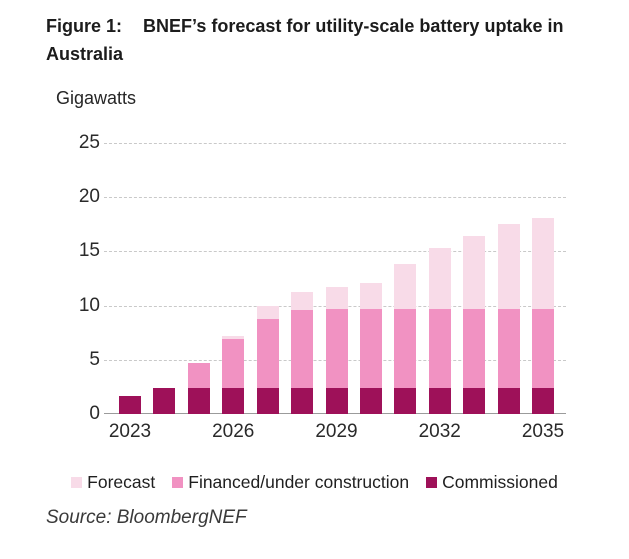 This screenshot has height=559, width=629. I want to click on source-note: Source: BloombergNEF, so click(146, 517).